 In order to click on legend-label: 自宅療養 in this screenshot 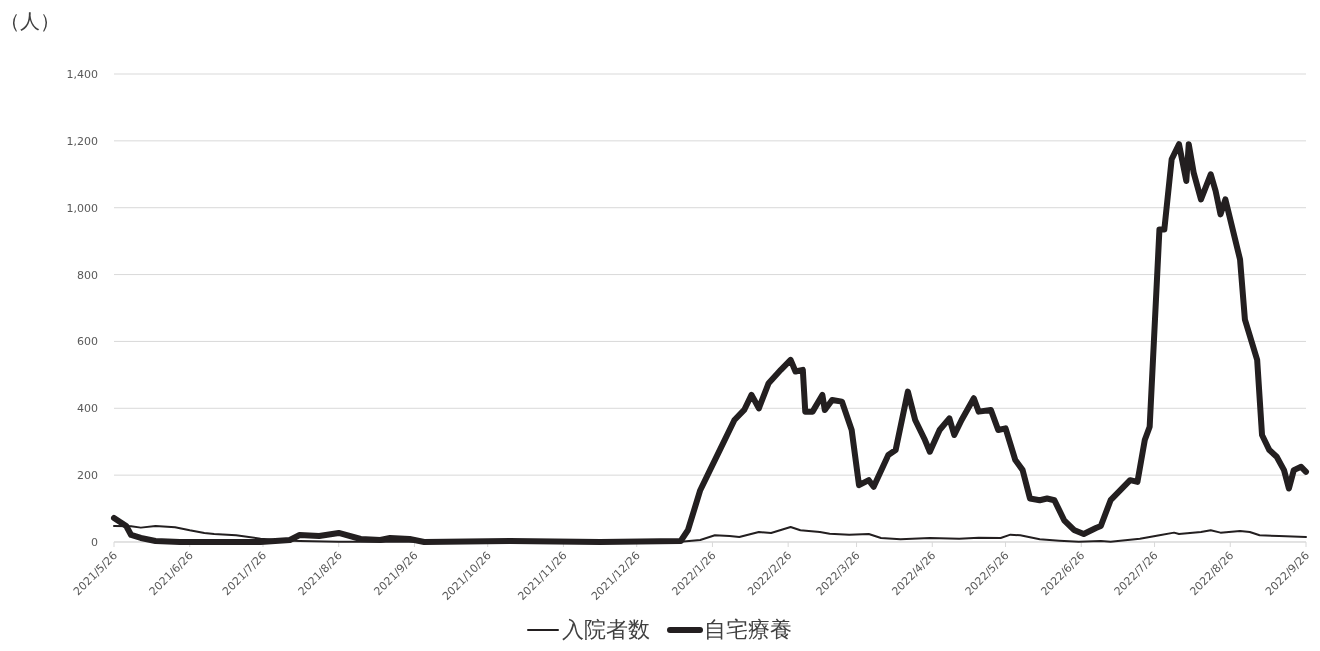, I will do `click(748, 629)`.